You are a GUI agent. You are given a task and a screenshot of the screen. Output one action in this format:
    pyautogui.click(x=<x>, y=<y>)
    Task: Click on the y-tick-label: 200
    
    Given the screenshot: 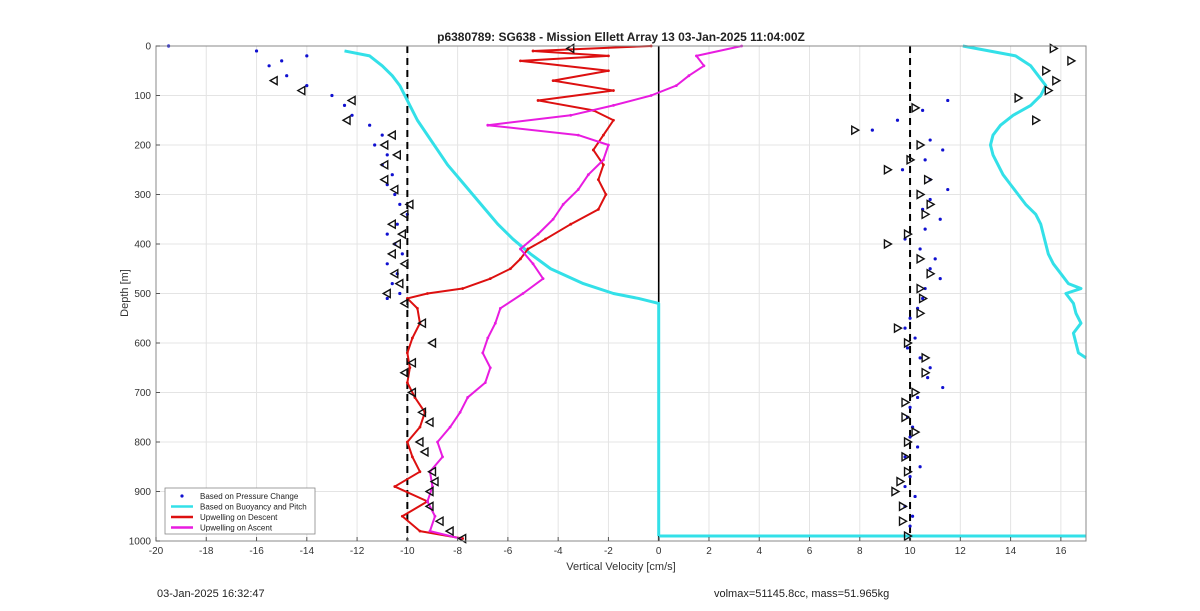 What is the action you would take?
    pyautogui.click(x=142, y=146)
    